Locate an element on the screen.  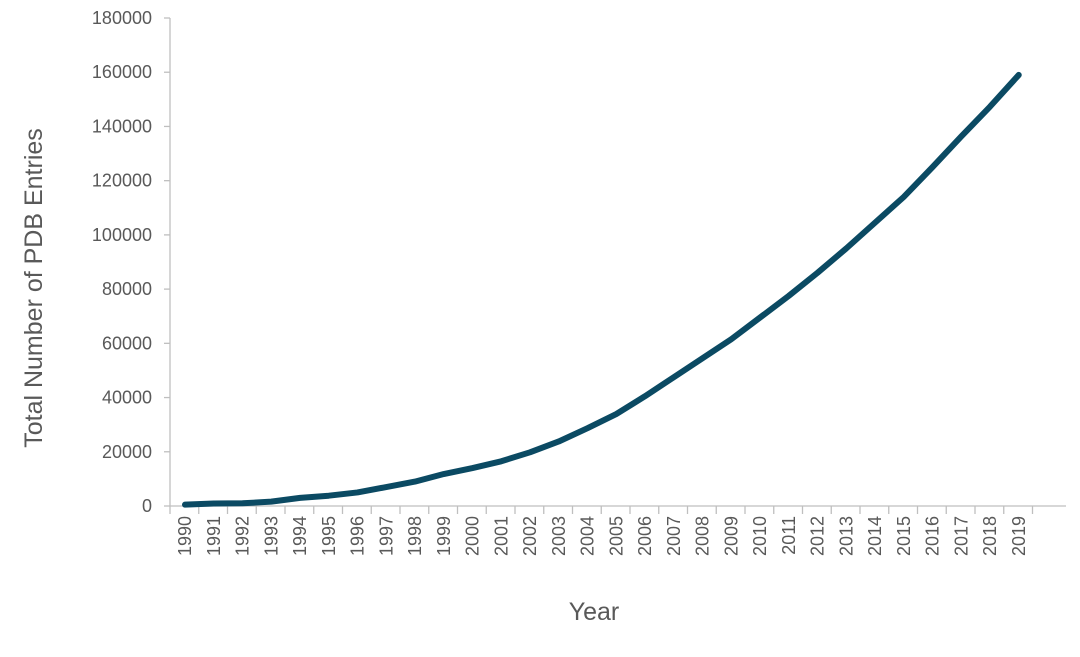
x-tick-label: 2007 is located at coordinates (674, 536).